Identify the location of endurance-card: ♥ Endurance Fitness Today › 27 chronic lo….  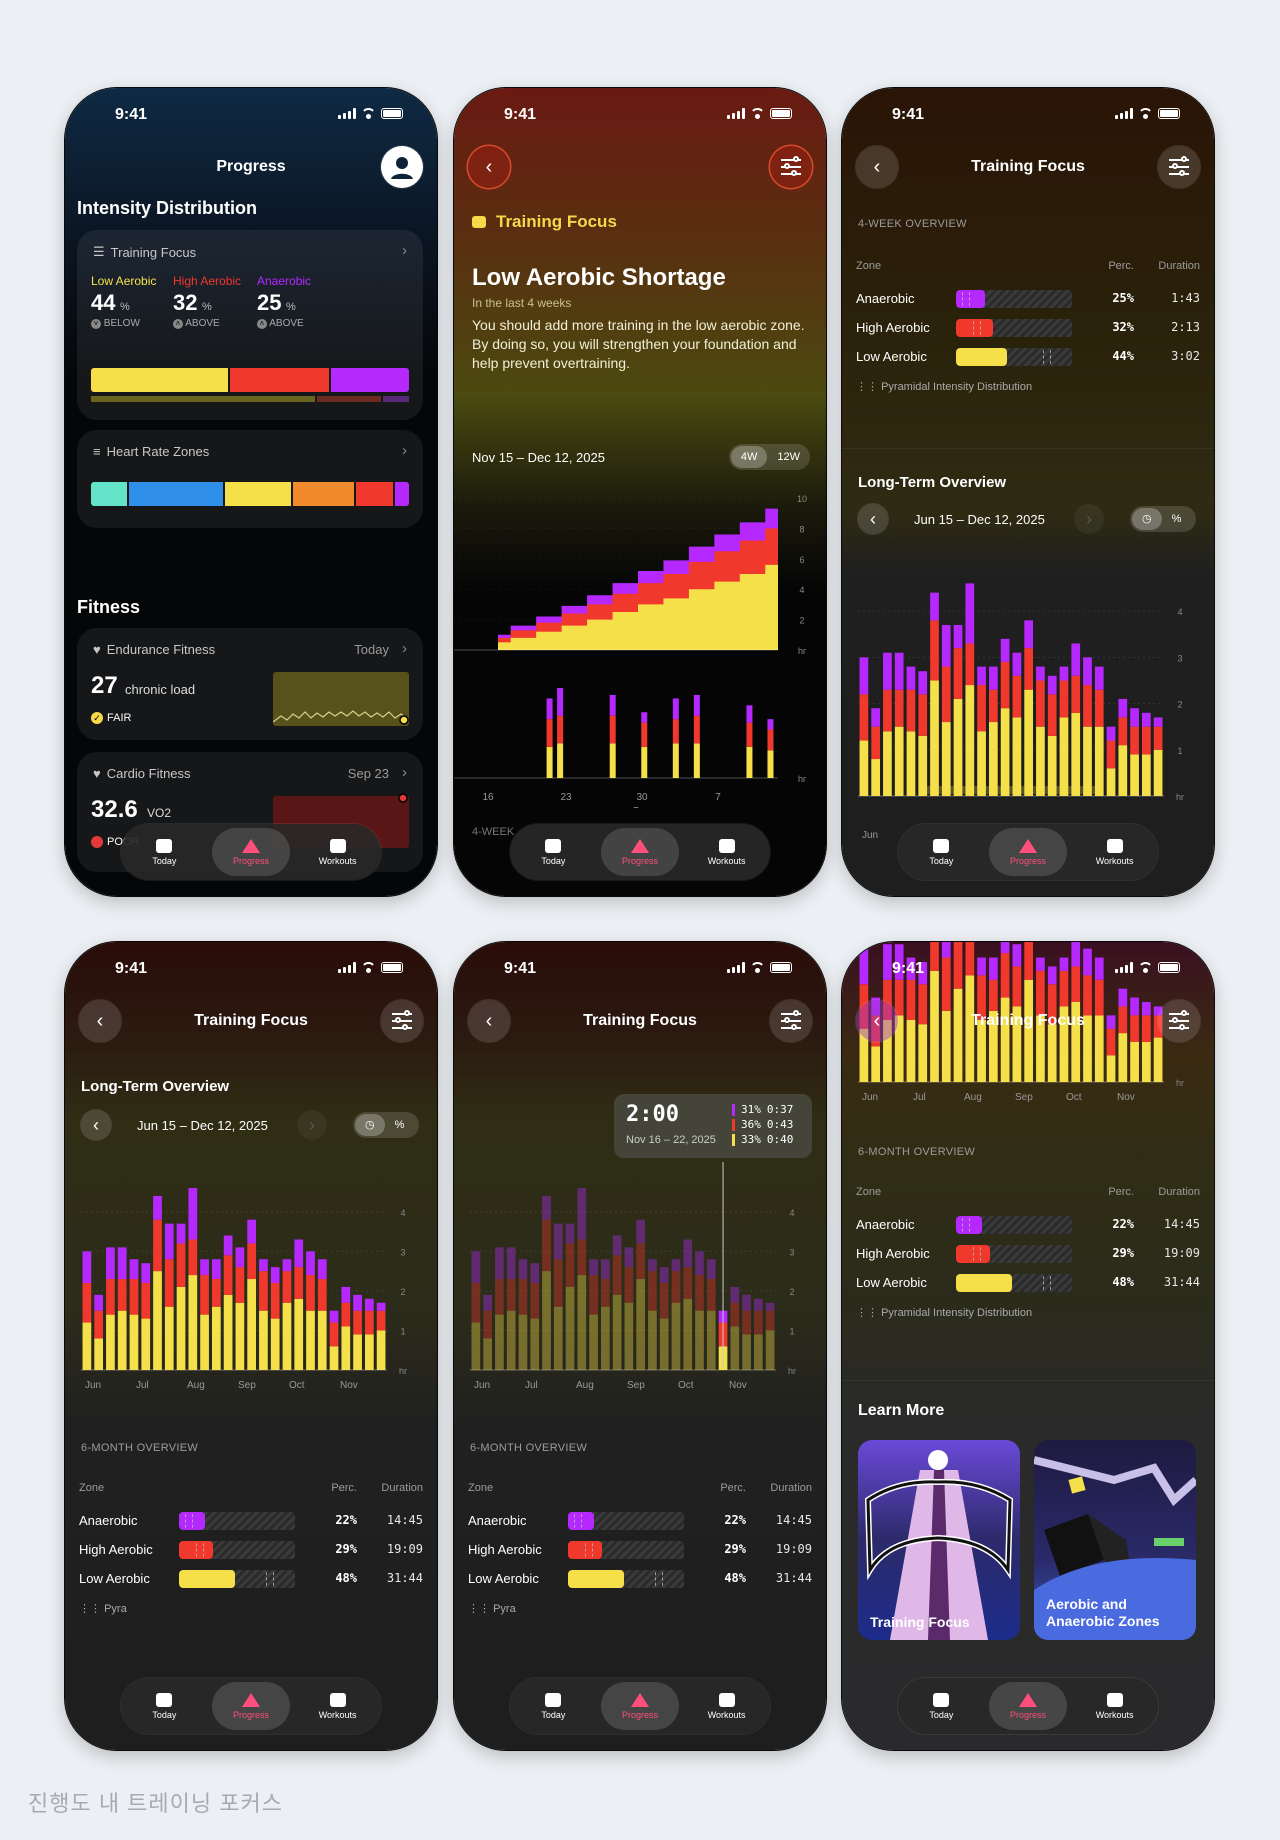
(250, 684).